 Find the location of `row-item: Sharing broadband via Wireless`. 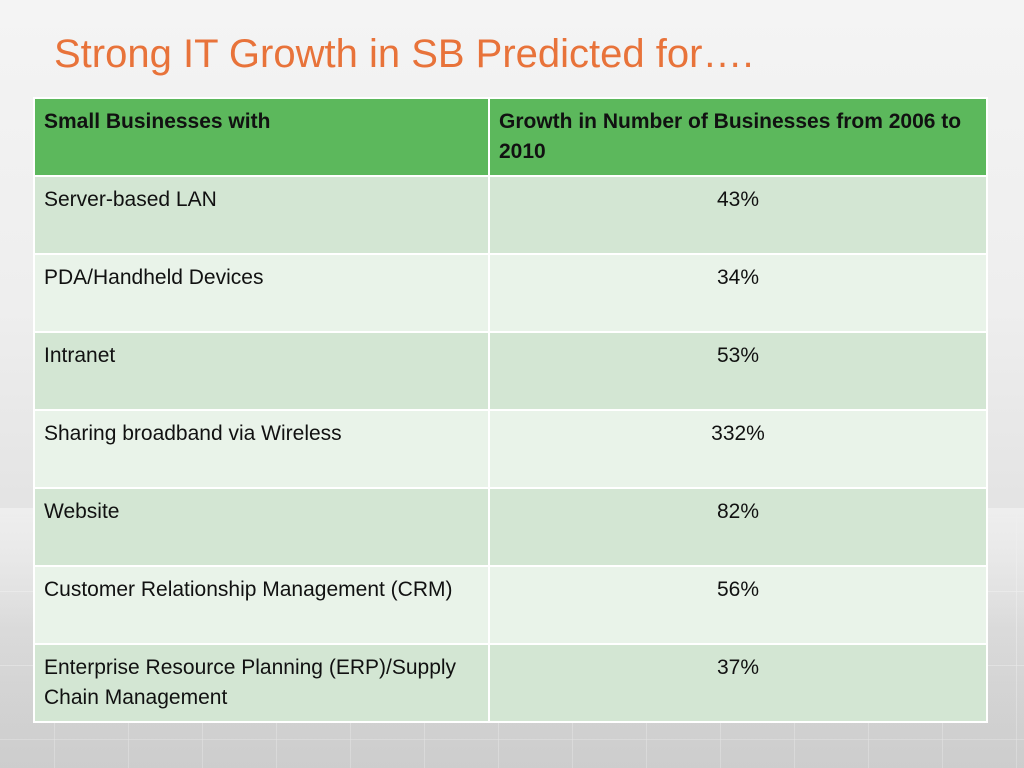

row-item: Sharing broadband via Wireless is located at coordinates (261, 449).